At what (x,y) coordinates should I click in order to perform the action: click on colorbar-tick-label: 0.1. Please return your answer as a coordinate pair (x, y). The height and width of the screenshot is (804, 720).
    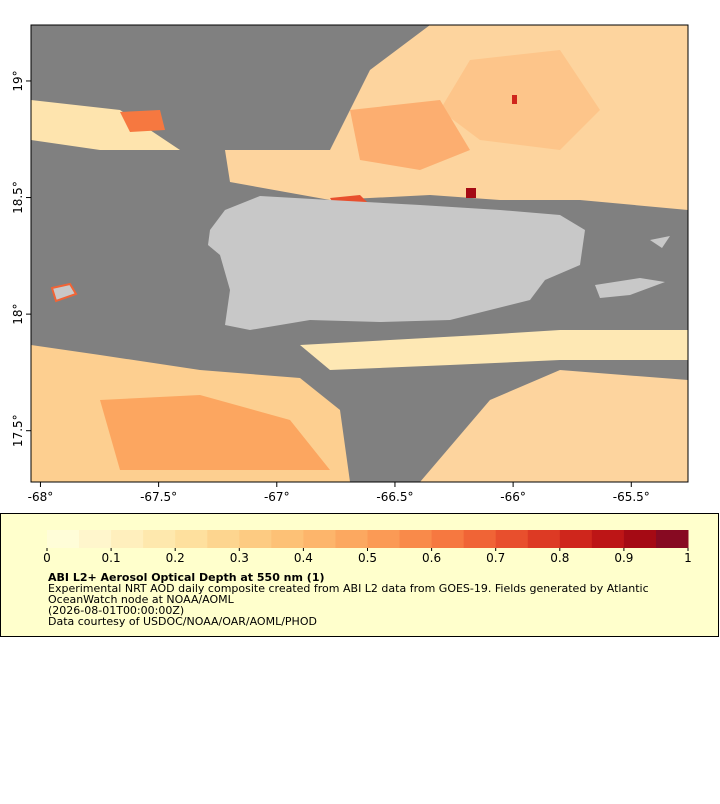
    Looking at the image, I should click on (111, 558).